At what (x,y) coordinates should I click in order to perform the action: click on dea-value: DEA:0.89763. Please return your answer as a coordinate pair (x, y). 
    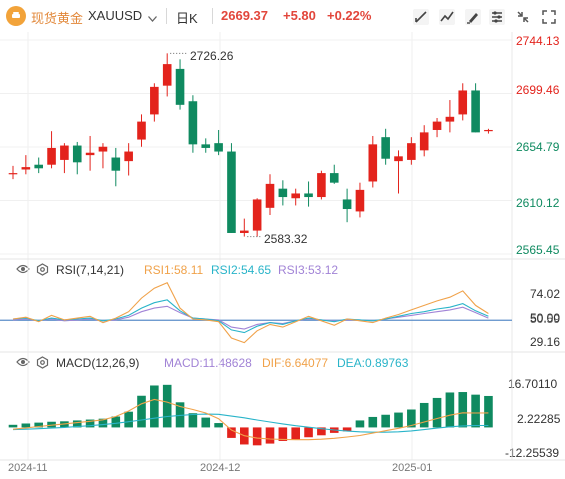
    Looking at the image, I should click on (373, 363).